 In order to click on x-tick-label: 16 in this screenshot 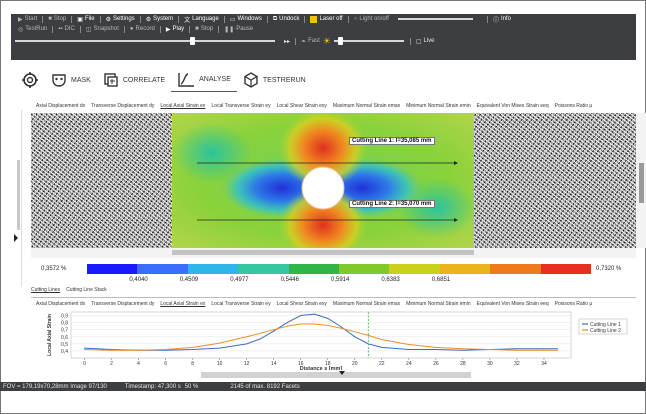, I will do `click(301, 364)`.